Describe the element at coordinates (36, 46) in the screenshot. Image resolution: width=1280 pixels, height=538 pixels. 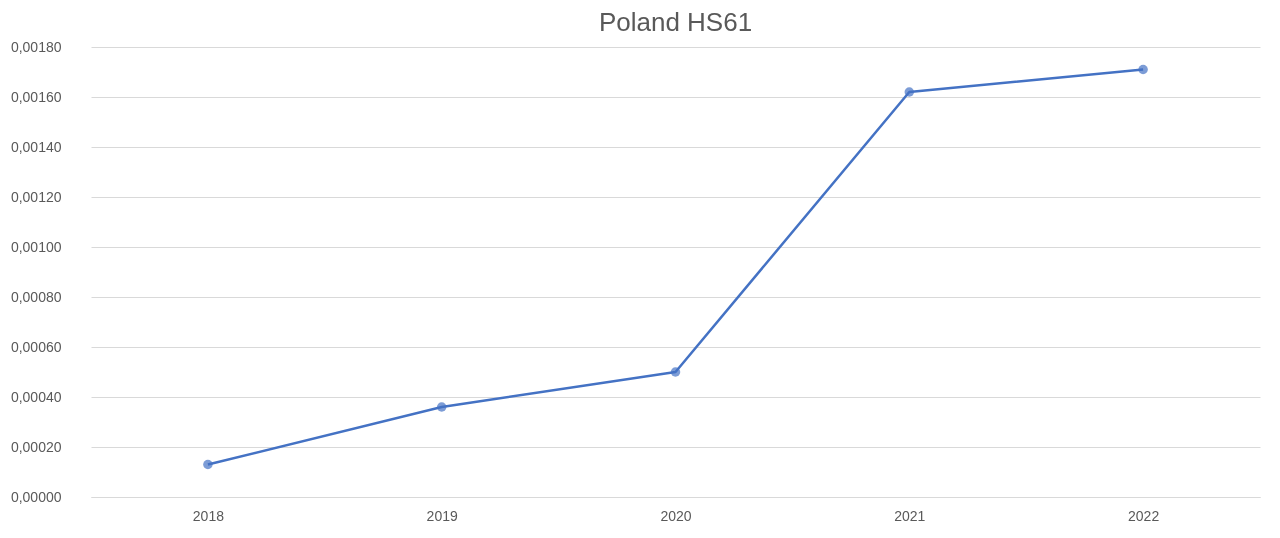
I see `y-tick-label: 0,00180` at that location.